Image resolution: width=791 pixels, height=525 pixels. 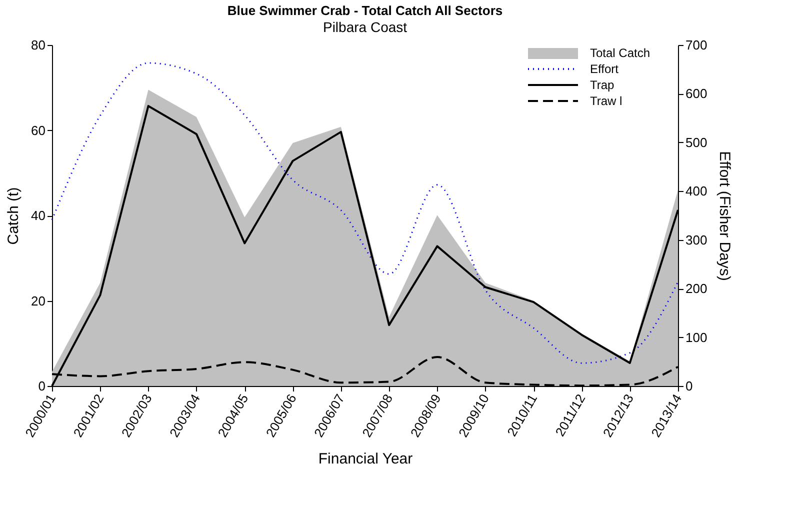 I want to click on y2-tick-label: 500, so click(x=697, y=142).